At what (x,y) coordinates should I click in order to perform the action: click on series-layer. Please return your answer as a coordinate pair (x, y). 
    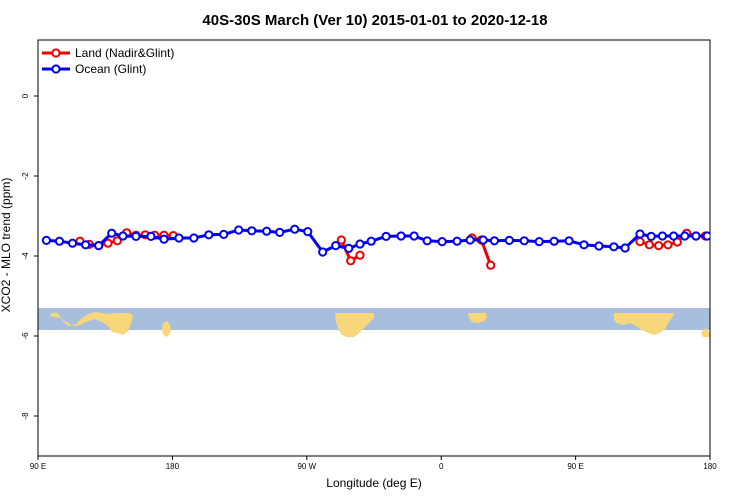
    Looking at the image, I should click on (375, 247).